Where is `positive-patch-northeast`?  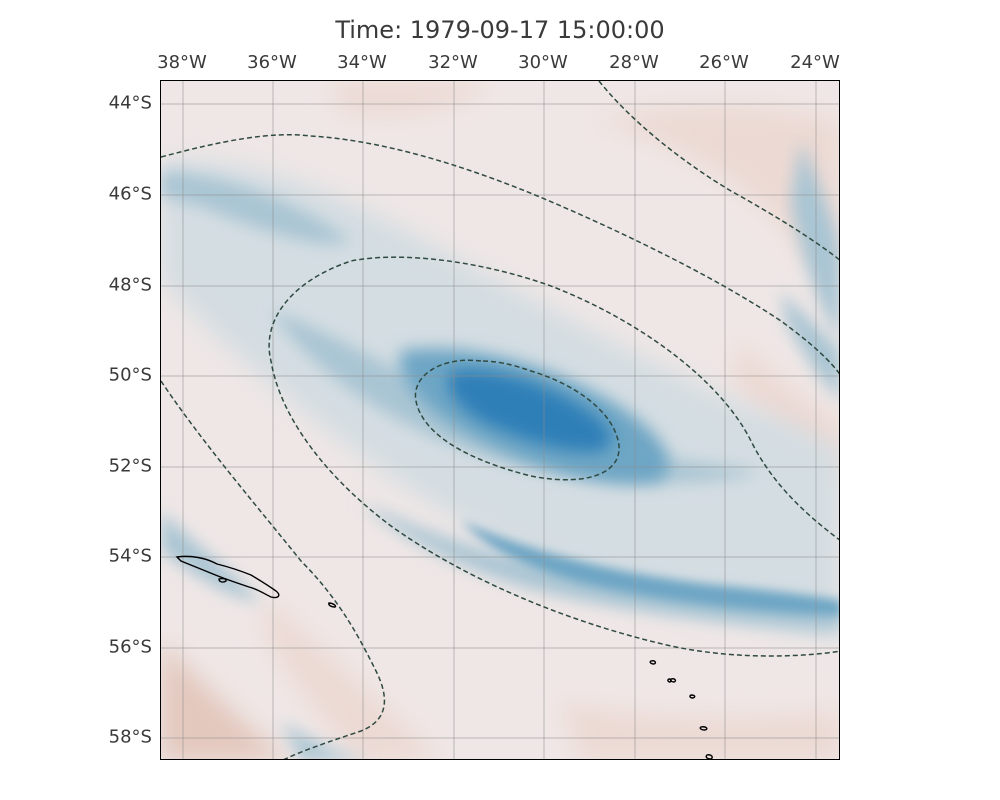
positive-patch-northeast is located at coordinates (715, 193).